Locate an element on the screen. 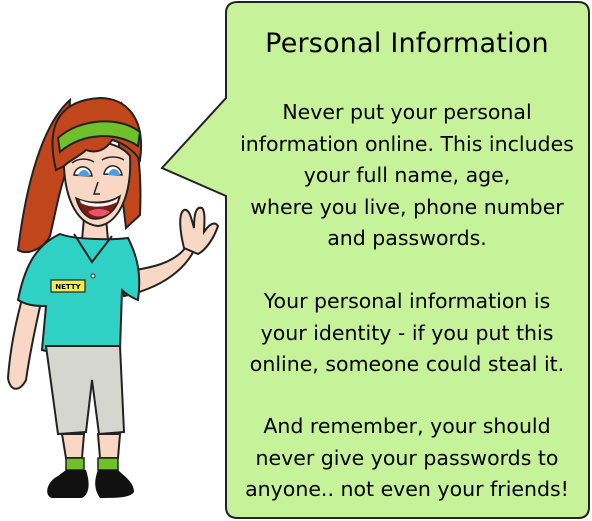 The height and width of the screenshot is (521, 592). shirt-button is located at coordinates (93, 276).